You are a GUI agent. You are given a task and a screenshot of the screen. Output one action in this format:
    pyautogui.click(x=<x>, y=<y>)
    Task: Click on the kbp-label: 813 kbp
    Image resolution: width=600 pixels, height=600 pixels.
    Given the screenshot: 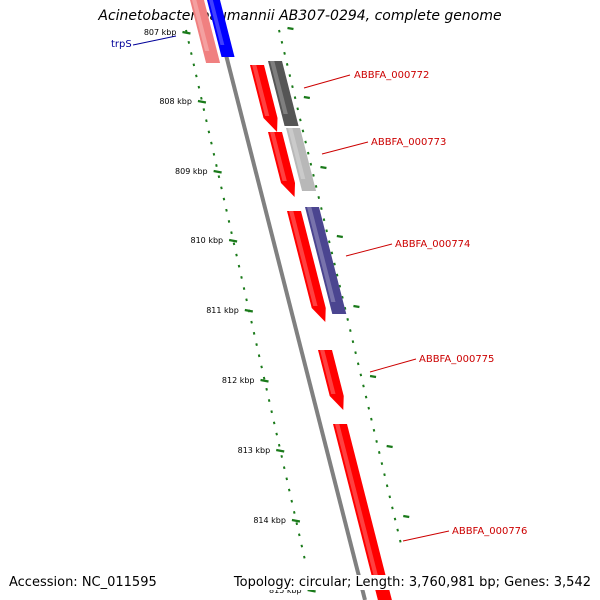 What is the action you would take?
    pyautogui.click(x=254, y=450)
    